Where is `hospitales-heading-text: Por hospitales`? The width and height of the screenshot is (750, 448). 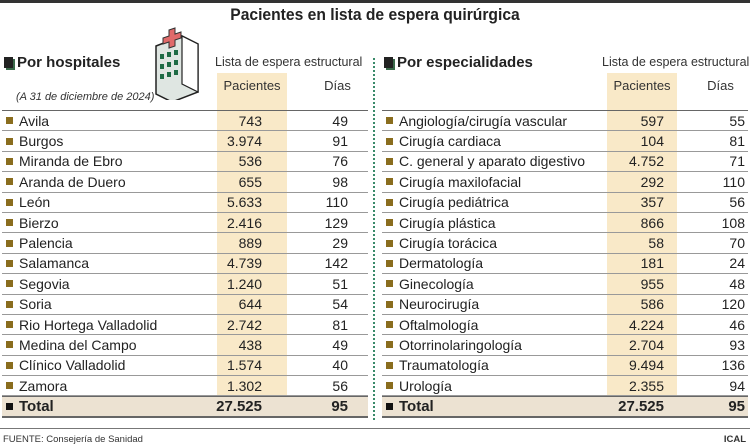 hospitales-heading-text: Por hospitales is located at coordinates (69, 62).